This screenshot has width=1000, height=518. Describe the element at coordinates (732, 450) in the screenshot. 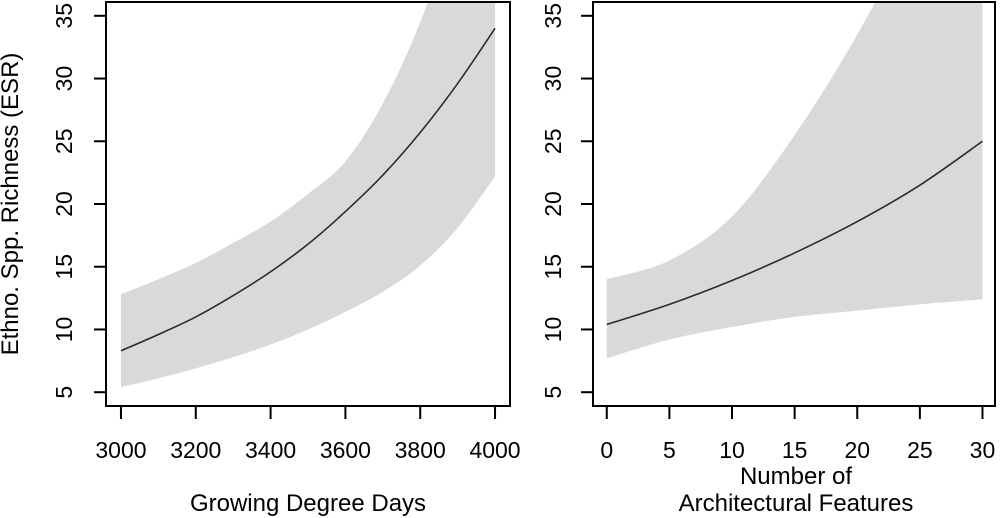

I see `x-tick-label: 10` at that location.